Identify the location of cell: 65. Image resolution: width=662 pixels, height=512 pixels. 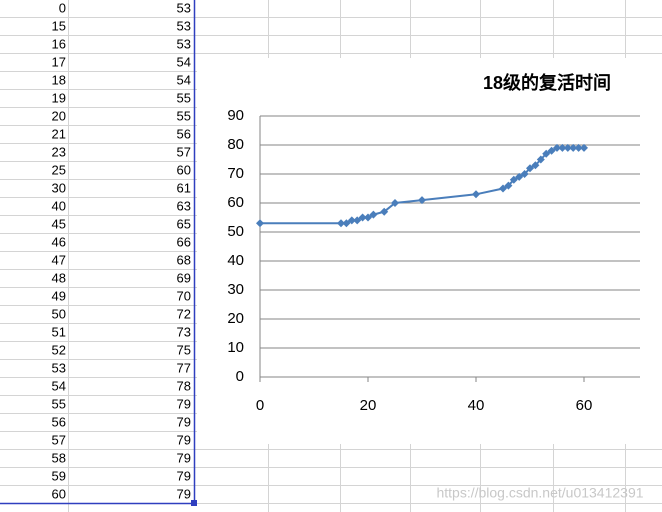
(184, 223).